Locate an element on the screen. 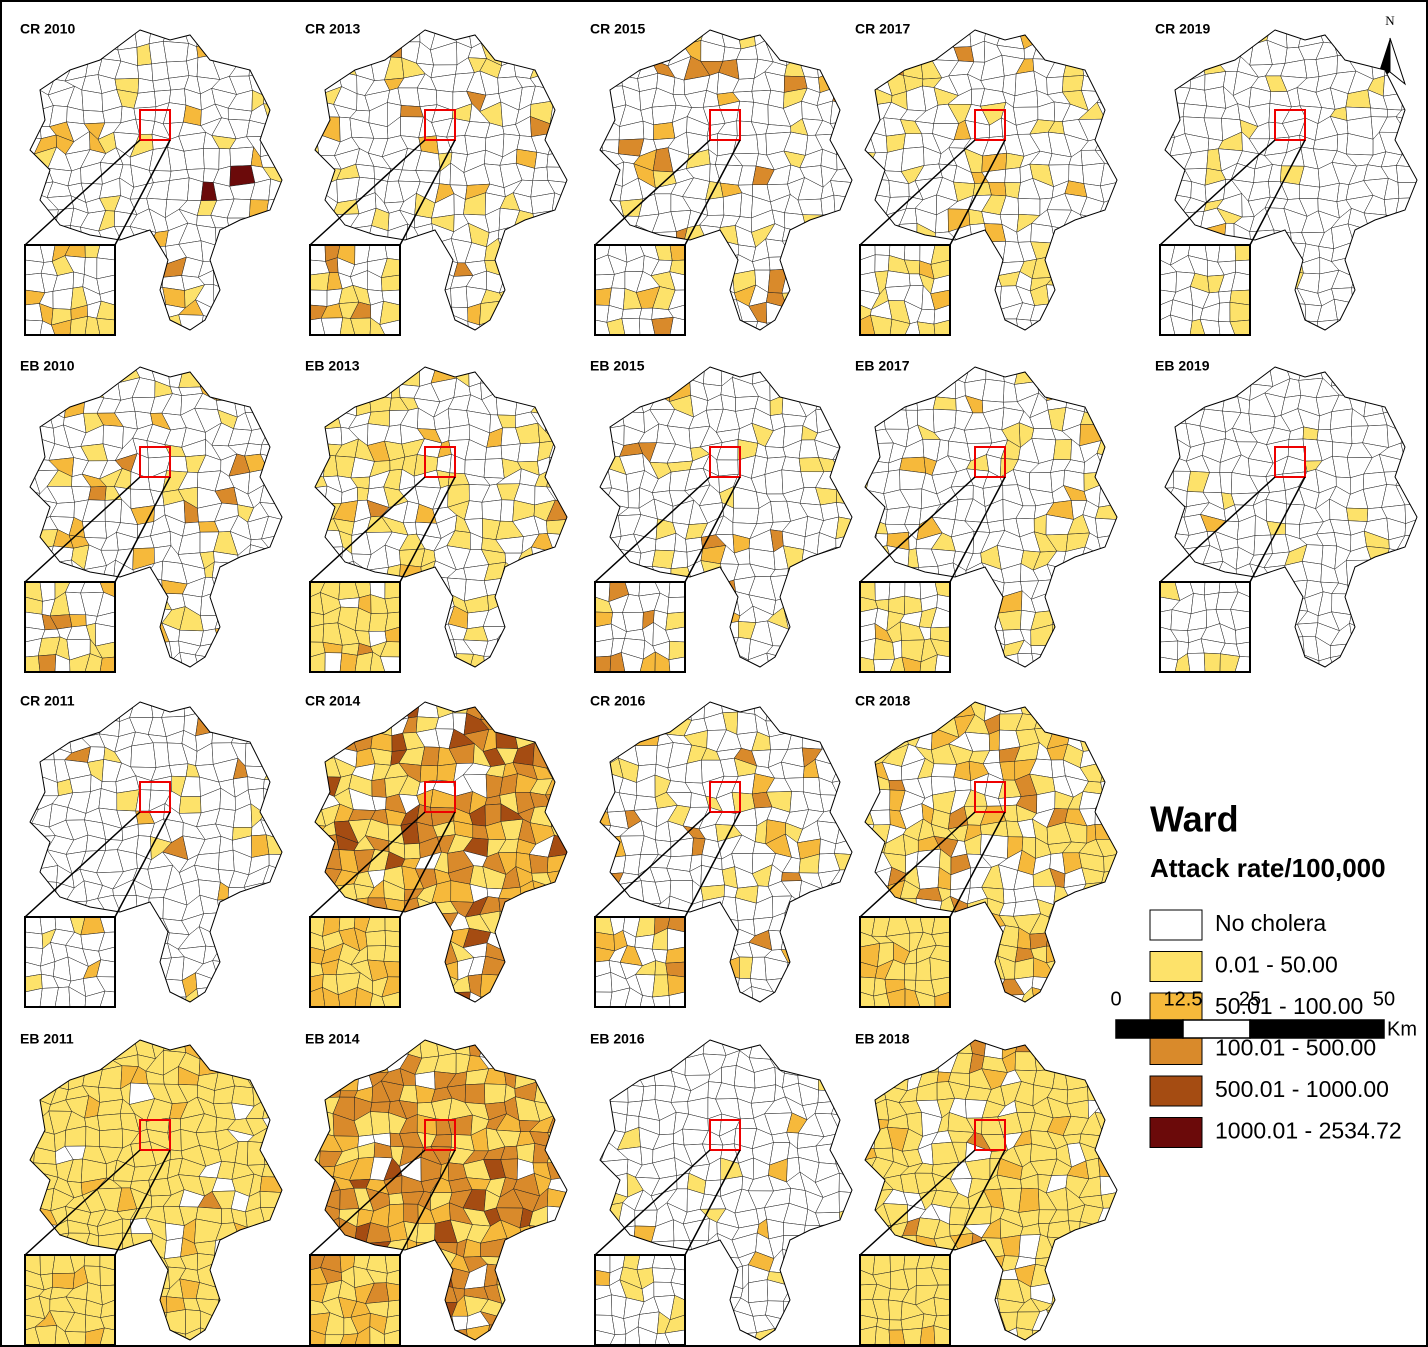  inset-frame is located at coordinates (355, 290).